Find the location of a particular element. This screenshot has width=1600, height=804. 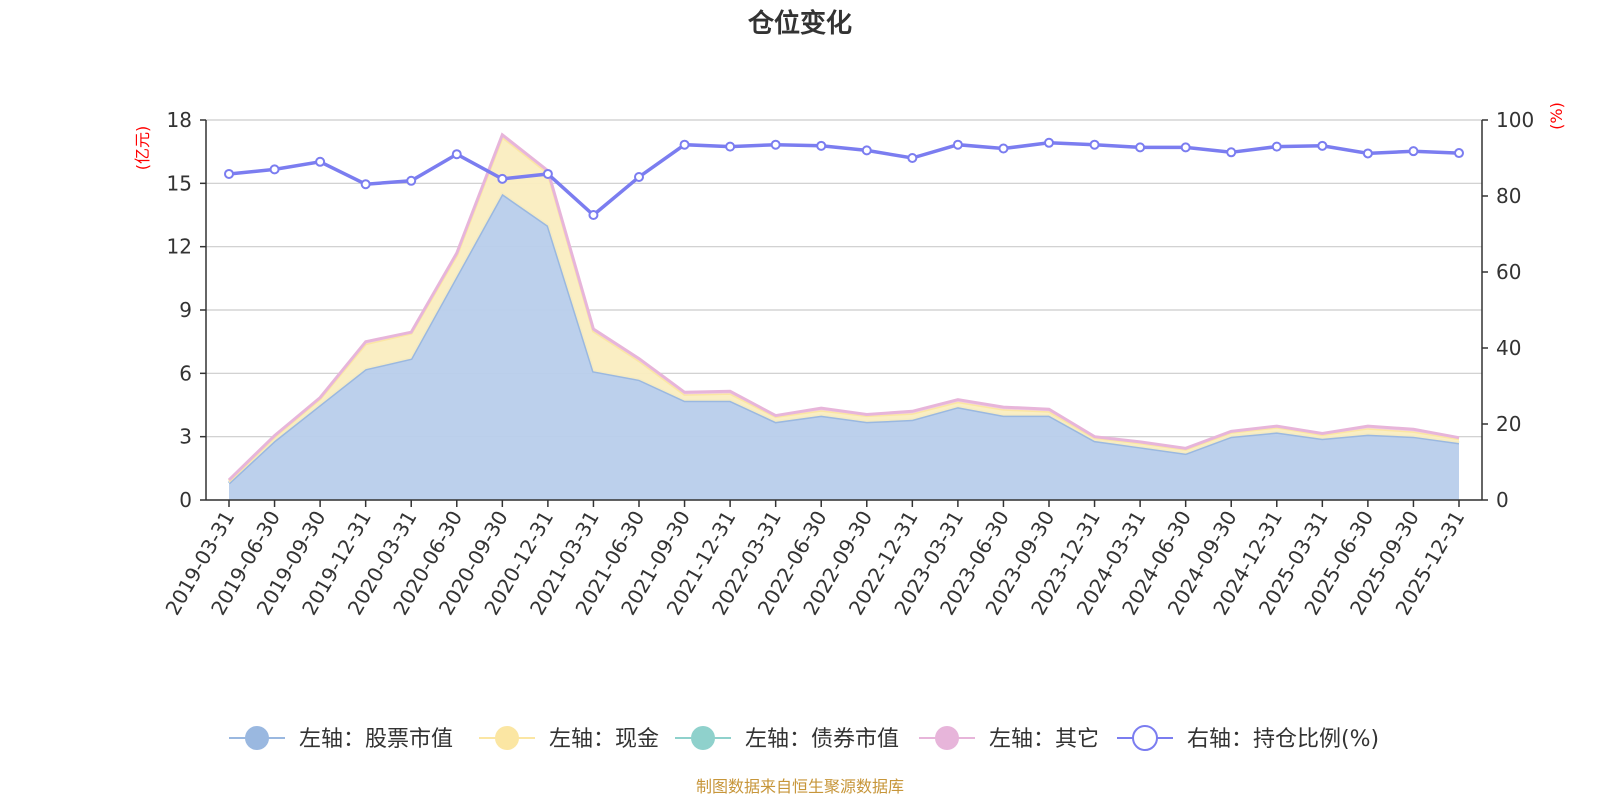

right-axis-tick-label: 40 is located at coordinates (1508, 348).